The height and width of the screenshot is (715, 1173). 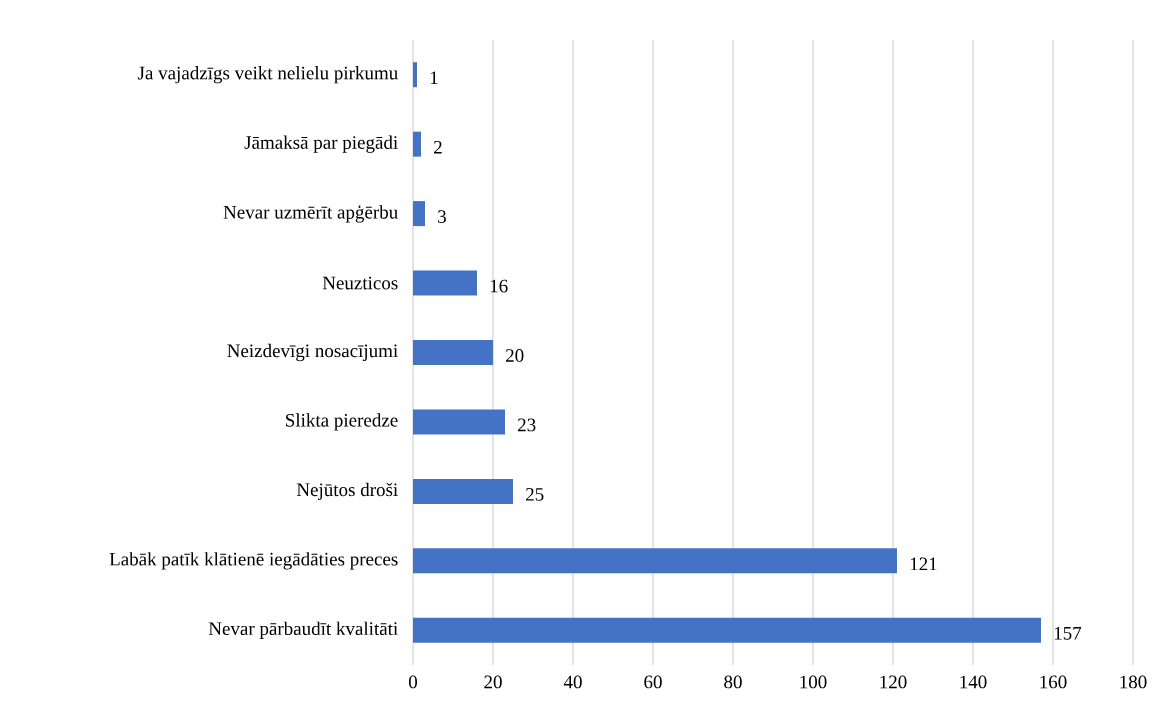 What do you see at coordinates (572, 682) in the screenshot?
I see `x-tick-label: 40` at bounding box center [572, 682].